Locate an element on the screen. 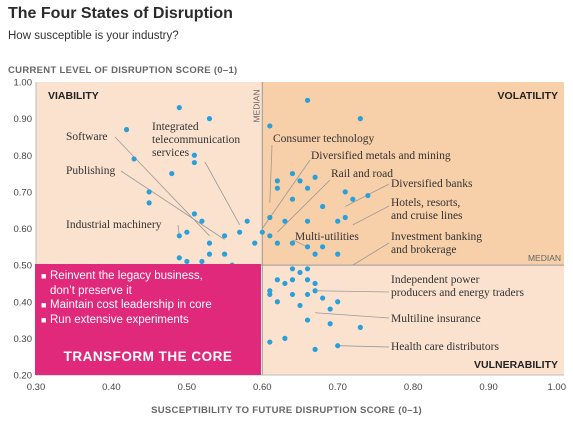 Image resolution: width=573 pixels, height=421 pixels. annotation-label-line: services is located at coordinates (171, 153).